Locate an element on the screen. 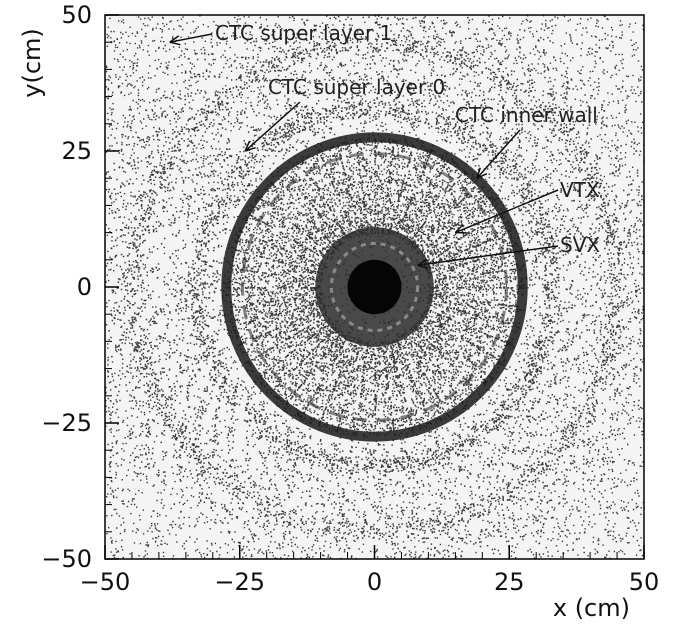 Image resolution: width=680 pixels, height=633 pixels. y-tick-label: 50 is located at coordinates (76, 15).